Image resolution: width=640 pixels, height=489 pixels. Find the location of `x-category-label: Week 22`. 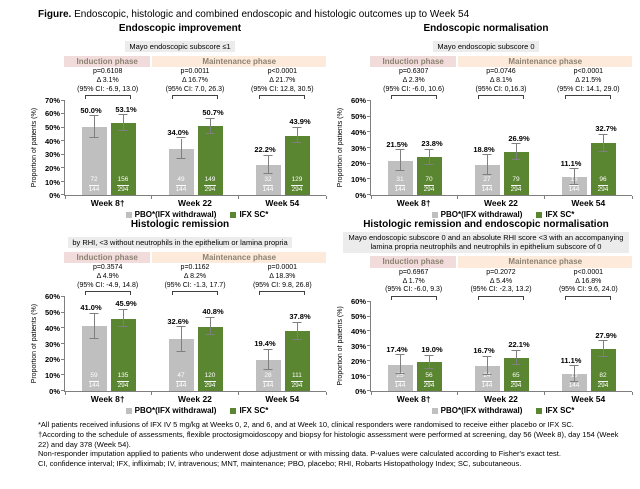

x-category-label: Week 22 is located at coordinates (501, 398).